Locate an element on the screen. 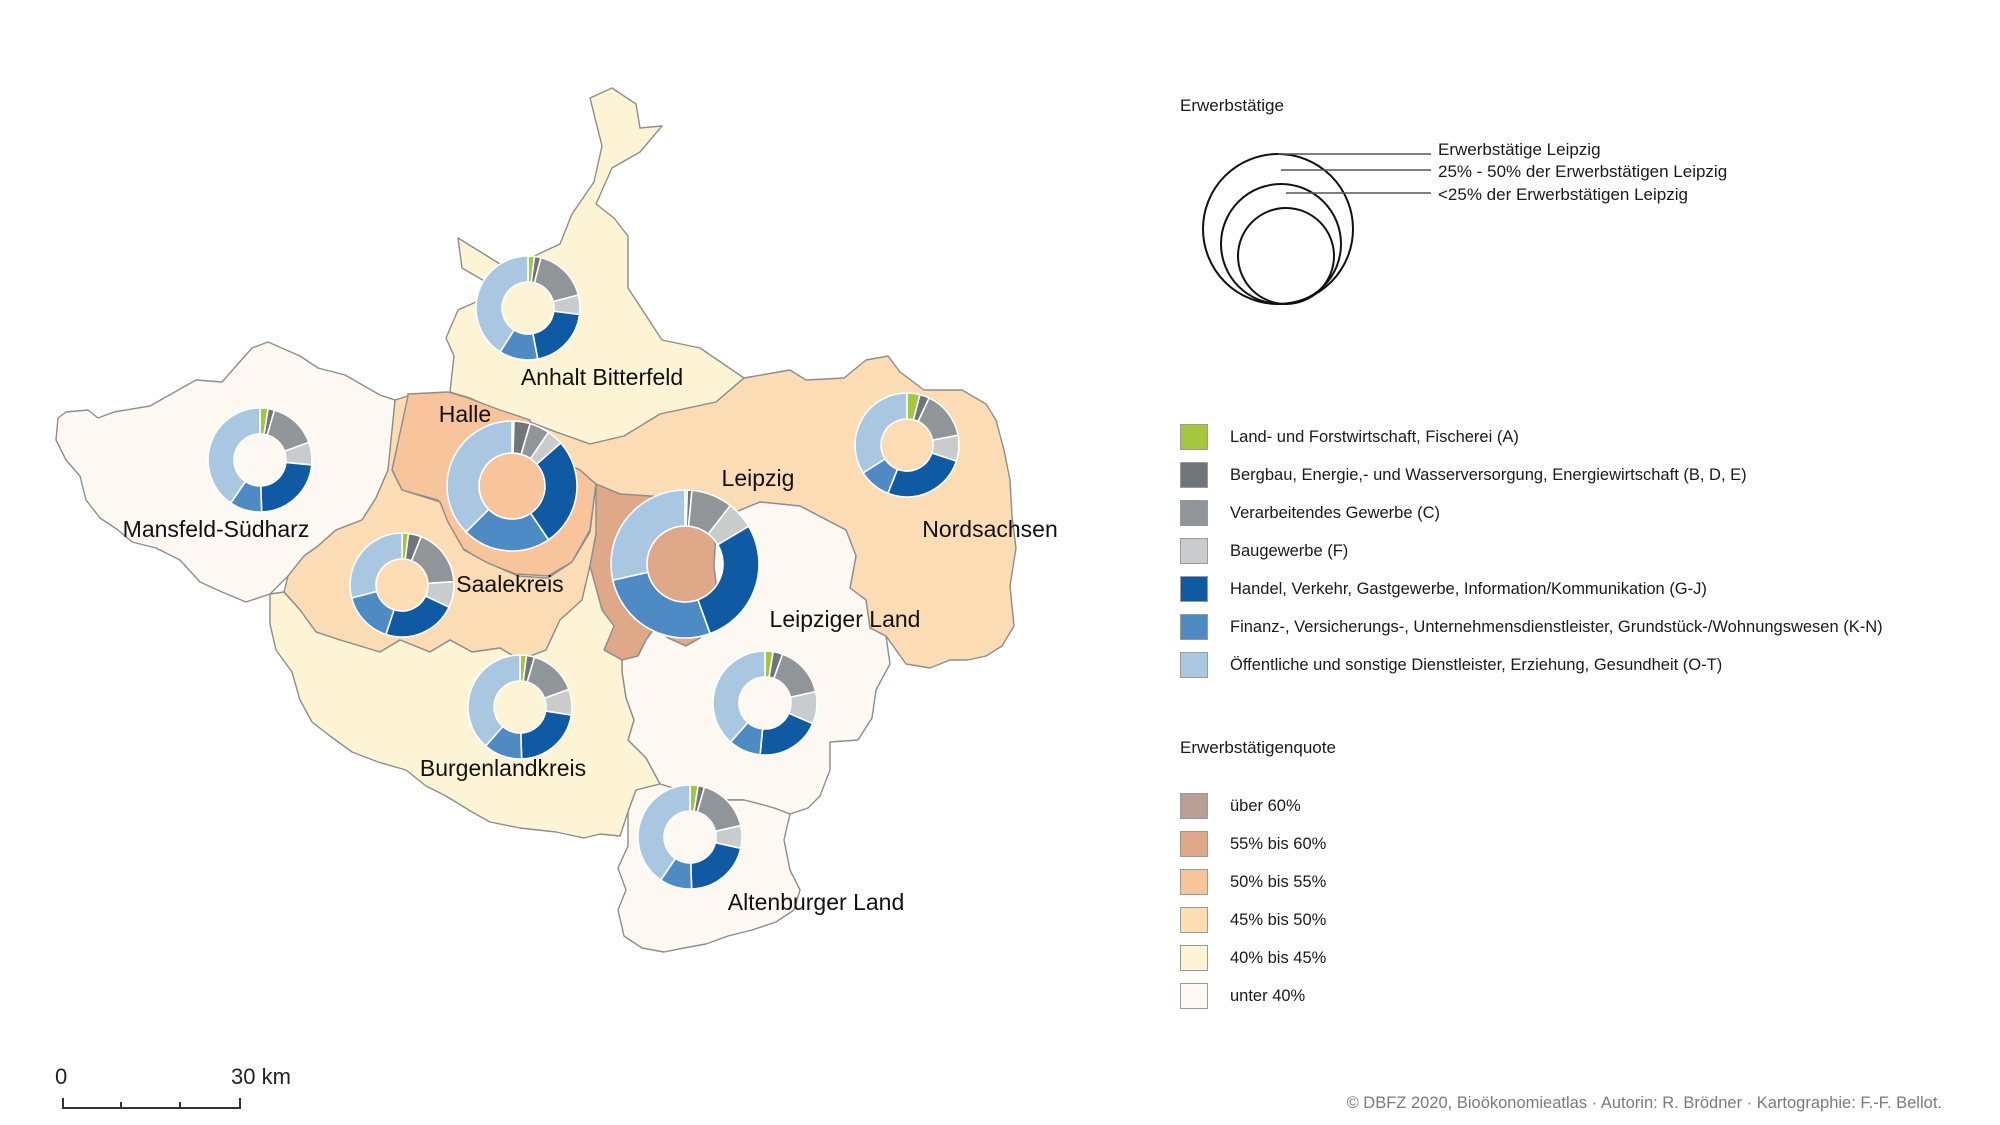  donut-chart-leipziger-land is located at coordinates (765, 703).